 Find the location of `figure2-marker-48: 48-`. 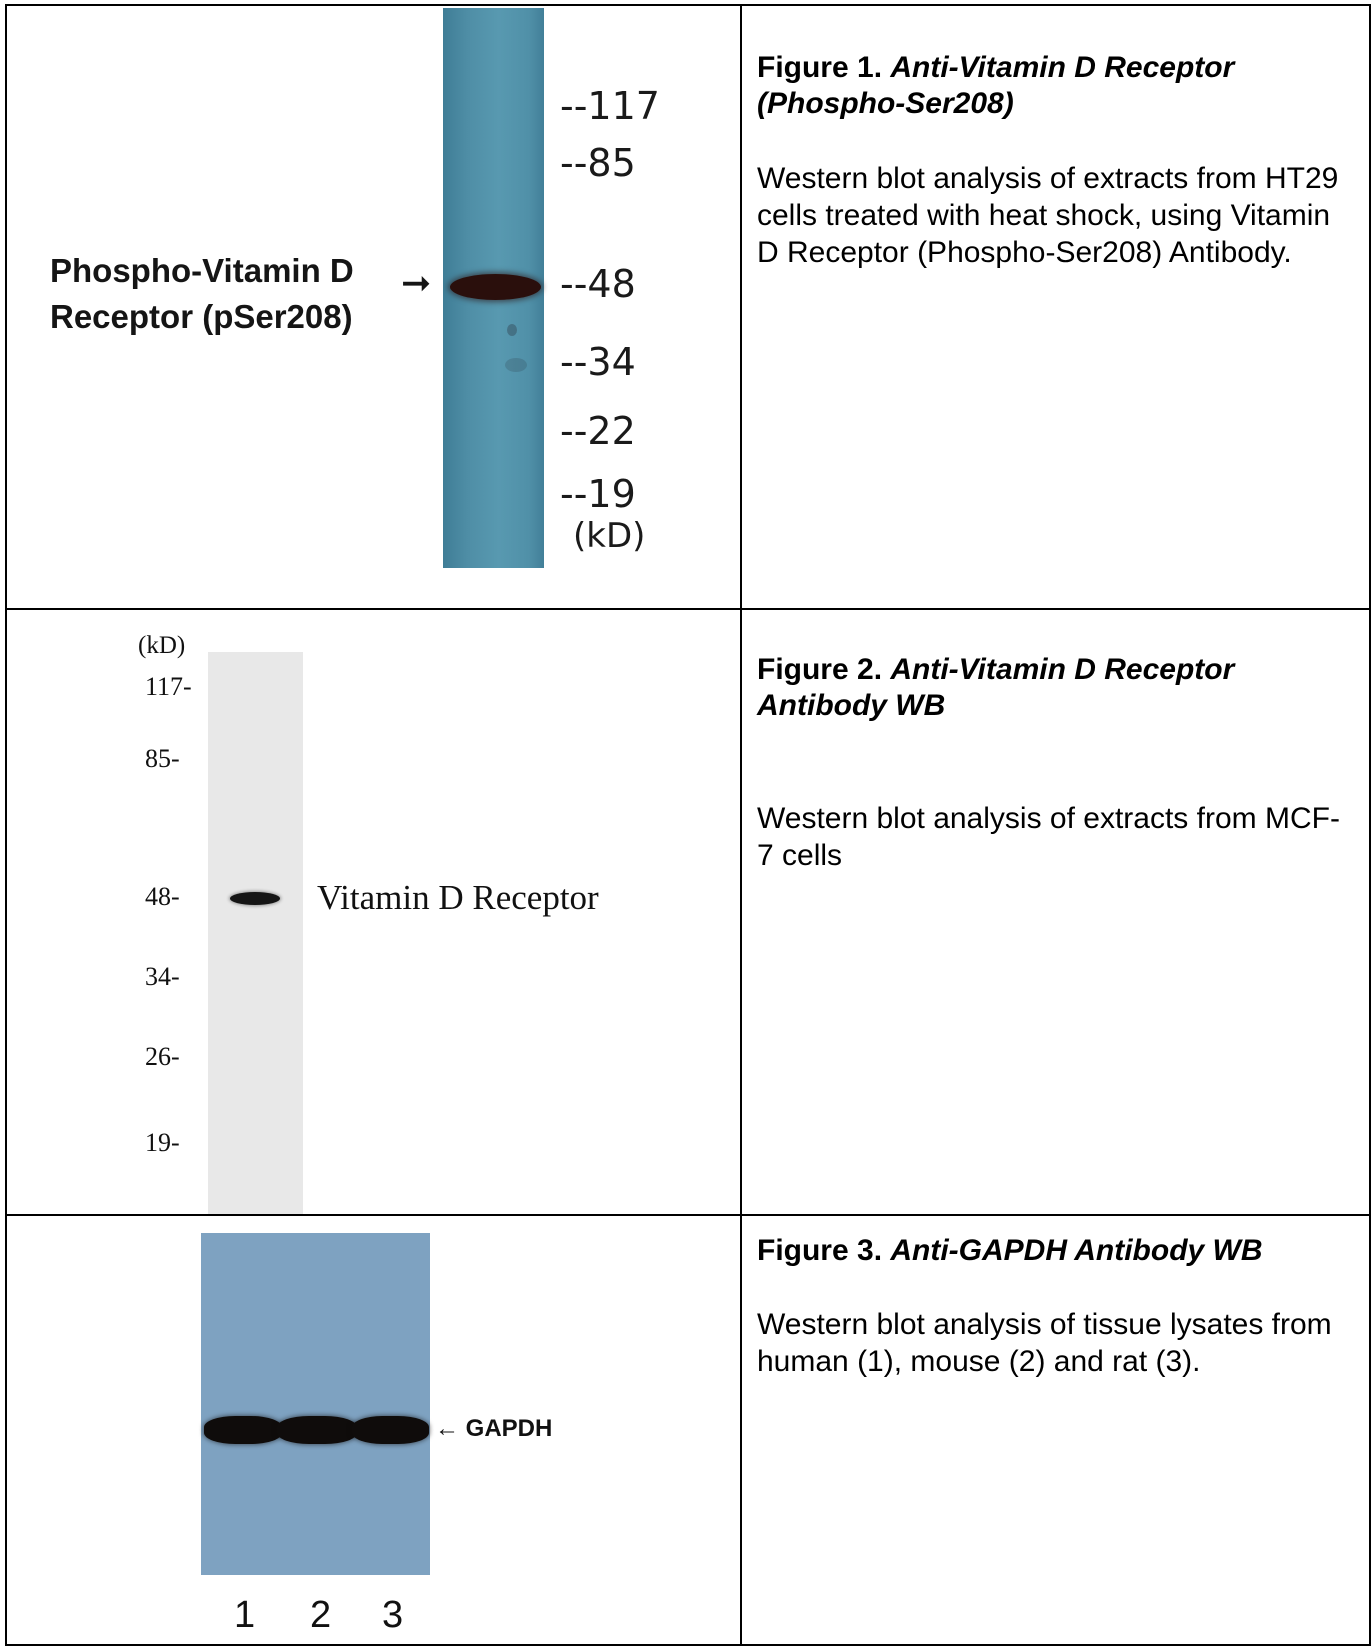

figure2-marker-48: 48- is located at coordinates (162, 896).